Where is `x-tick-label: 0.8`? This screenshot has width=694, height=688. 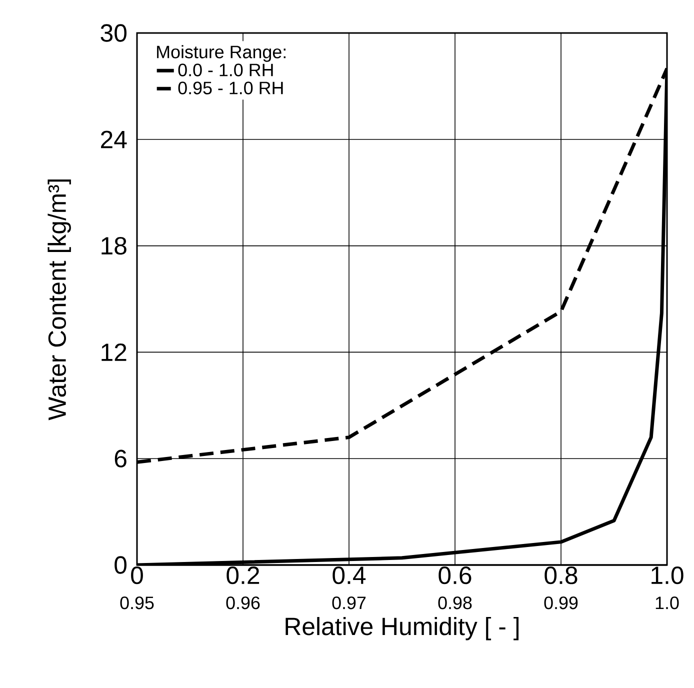
x-tick-label: 0.8 is located at coordinates (561, 575).